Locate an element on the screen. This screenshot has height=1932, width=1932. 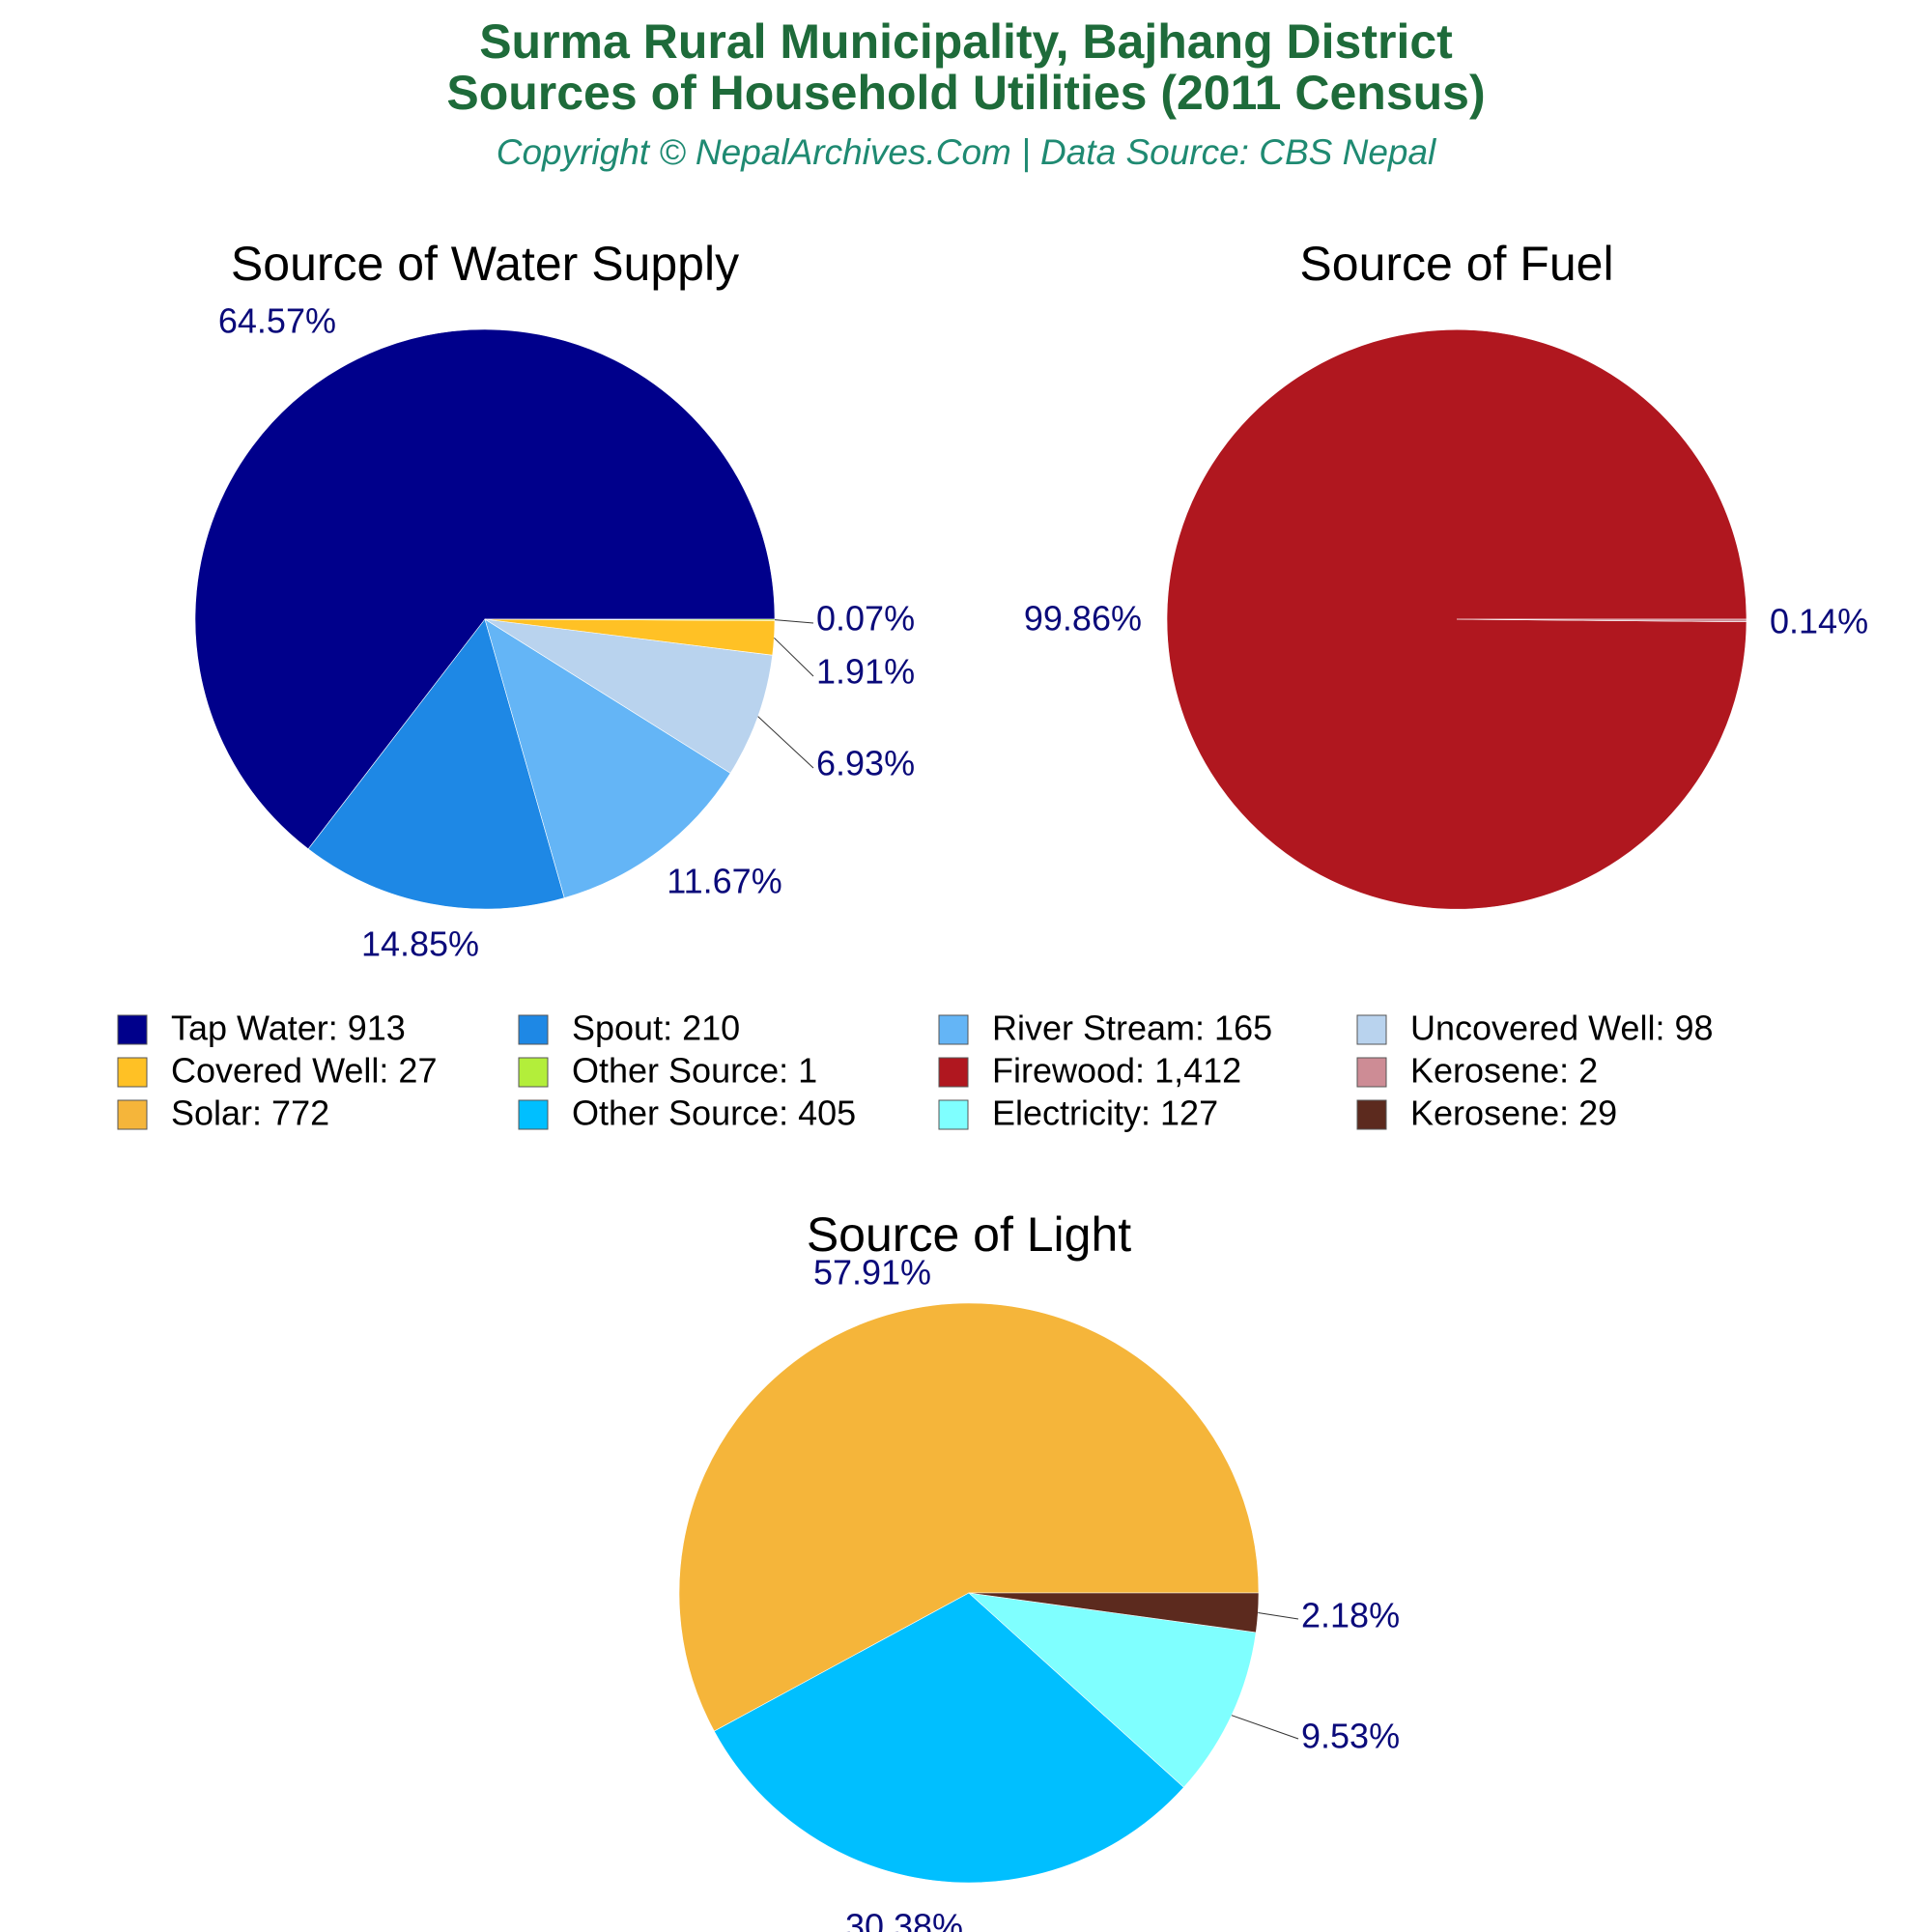
percent-label-kerosene: 0.14% is located at coordinates (1819, 621).